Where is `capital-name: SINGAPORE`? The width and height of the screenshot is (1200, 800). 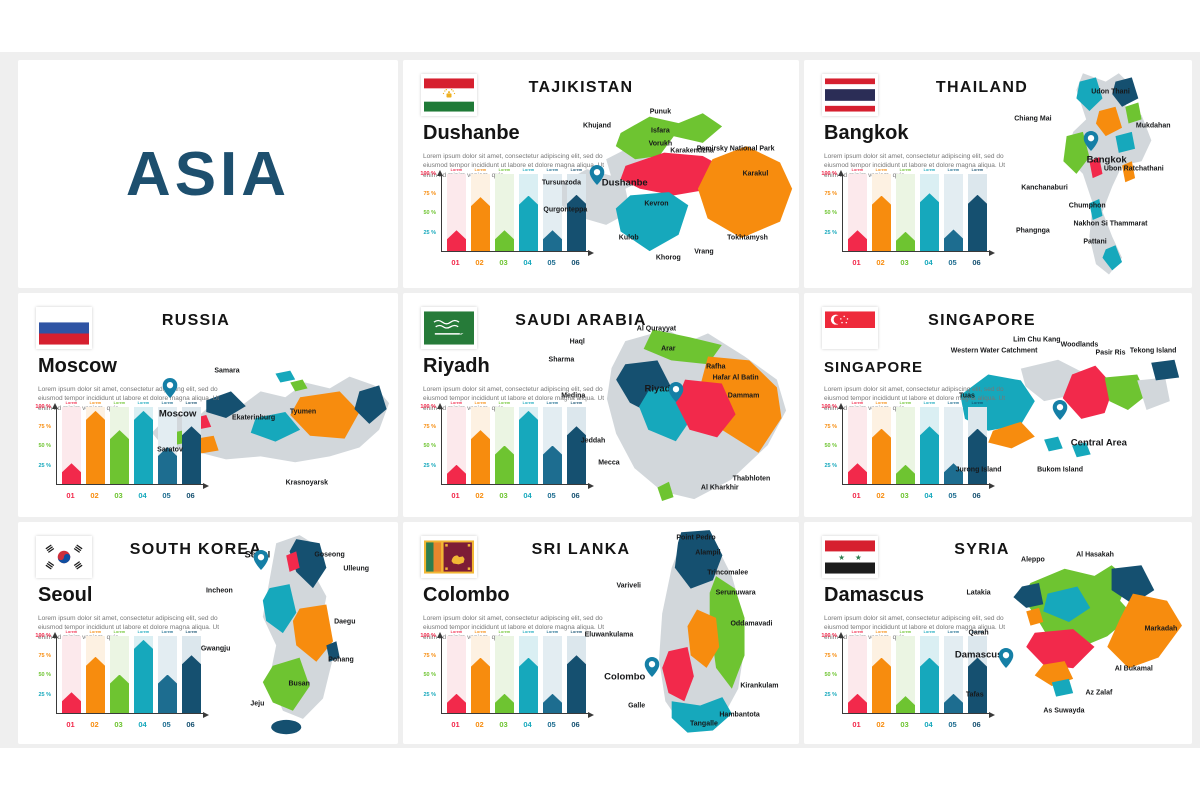 capital-name: SINGAPORE is located at coordinates (874, 367).